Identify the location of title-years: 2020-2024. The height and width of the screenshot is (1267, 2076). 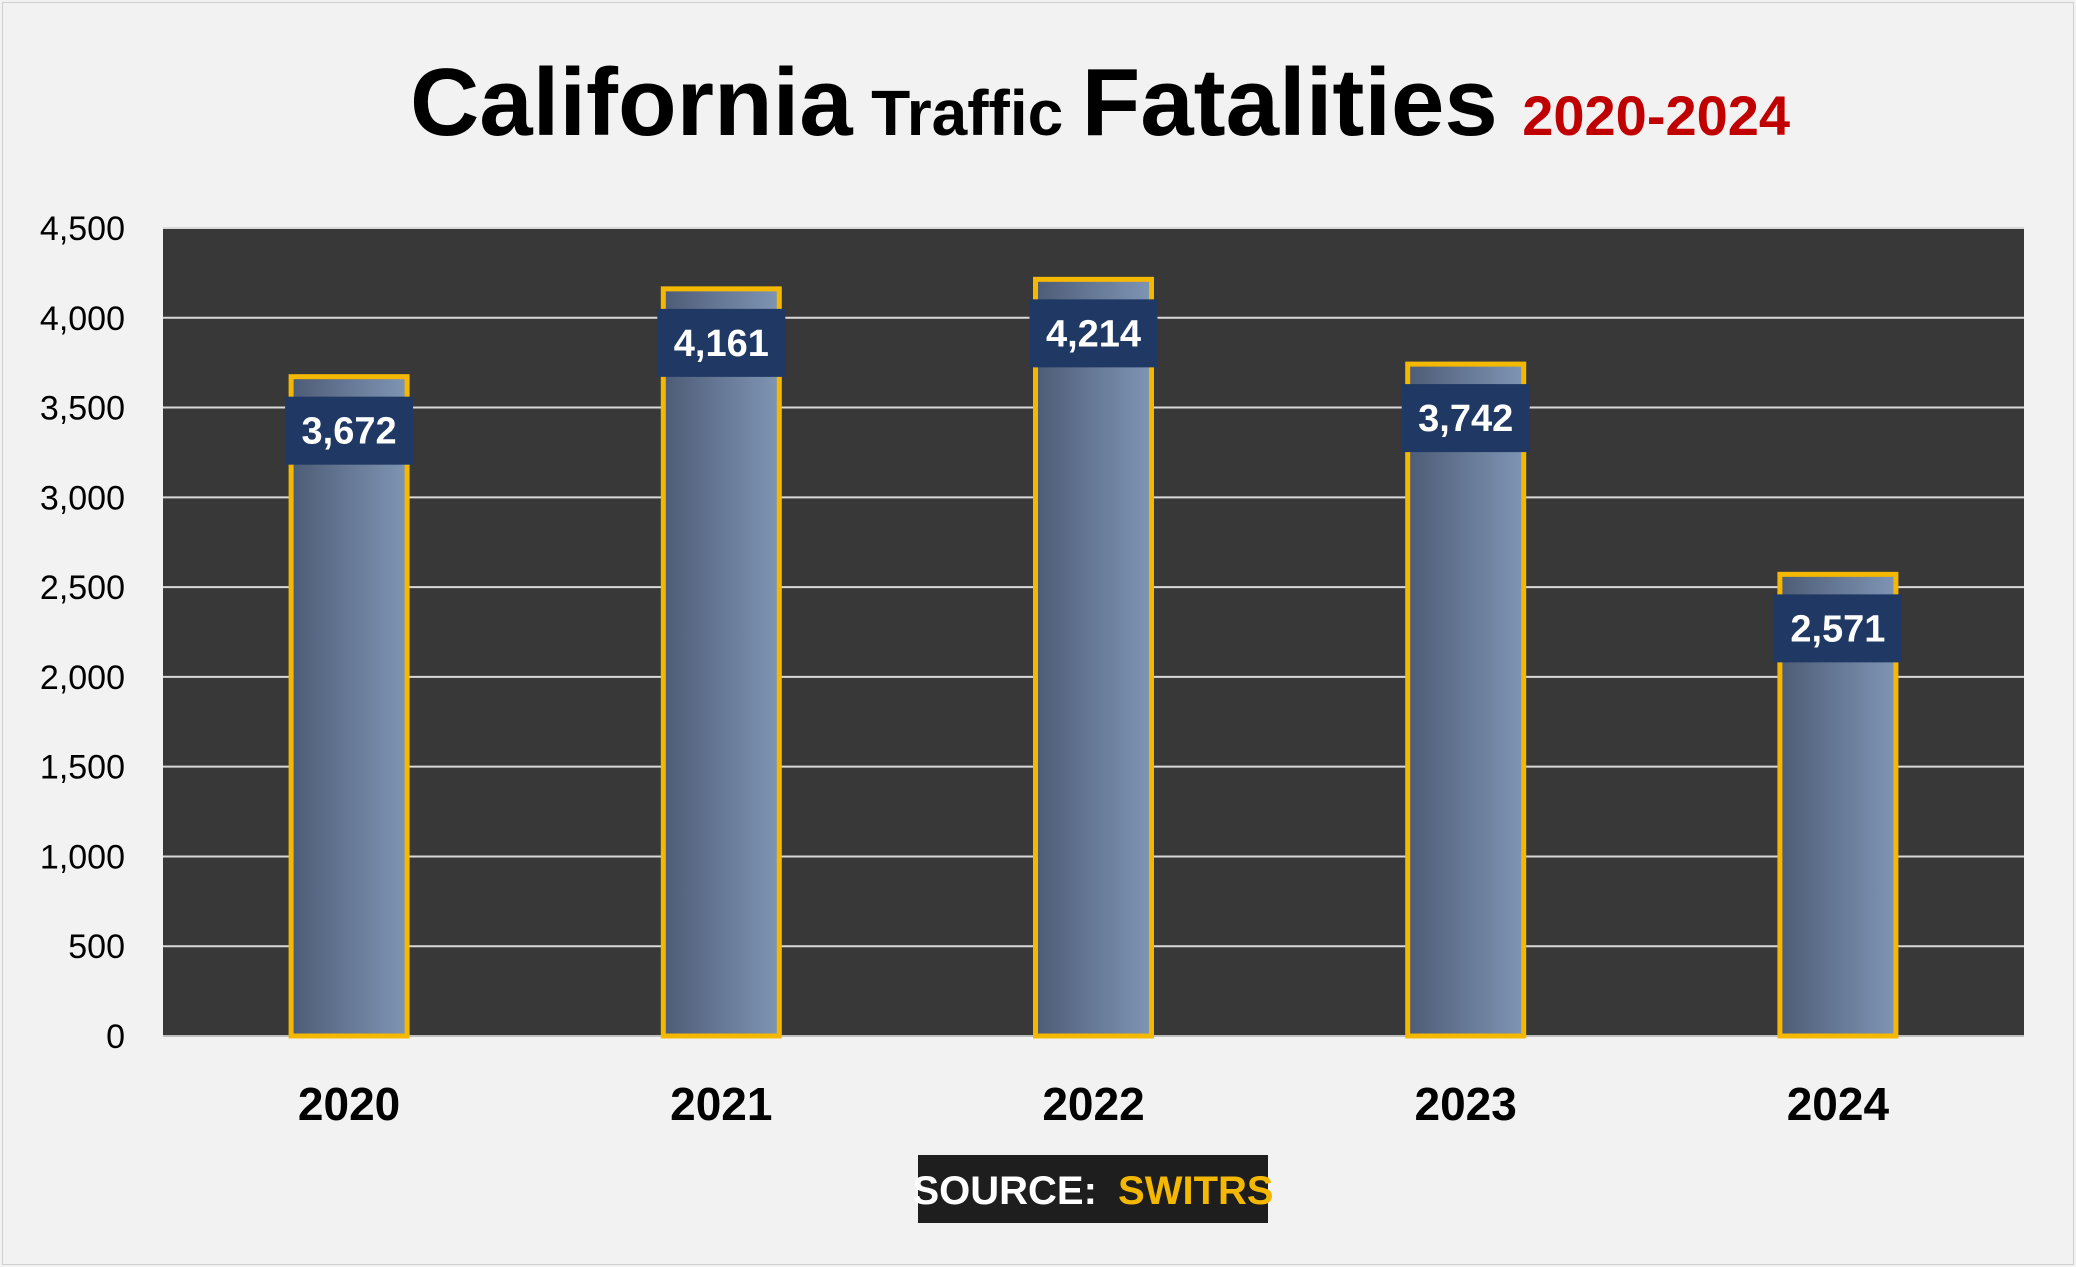
(1656, 115).